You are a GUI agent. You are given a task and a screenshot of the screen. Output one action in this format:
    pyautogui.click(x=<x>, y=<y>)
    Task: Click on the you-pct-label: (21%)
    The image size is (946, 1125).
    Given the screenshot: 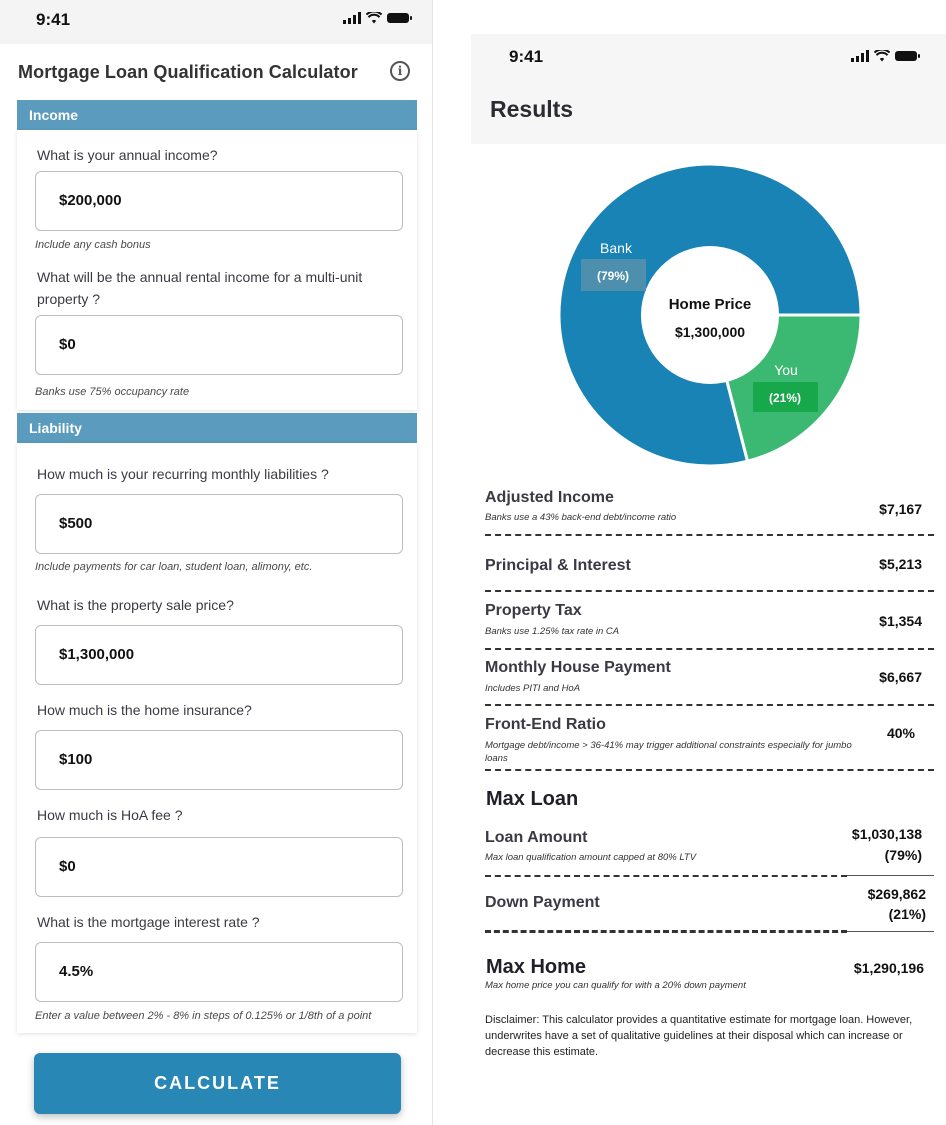 What is the action you would take?
    pyautogui.click(x=785, y=398)
    